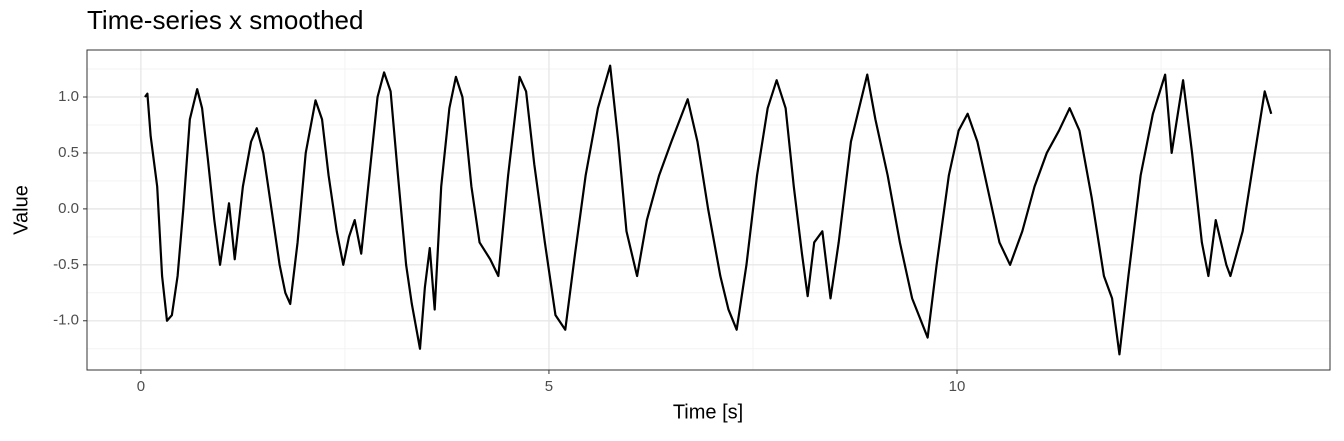 This screenshot has height=441, width=1344. What do you see at coordinates (708, 412) in the screenshot?
I see `x-axis-label: Time [s]` at bounding box center [708, 412].